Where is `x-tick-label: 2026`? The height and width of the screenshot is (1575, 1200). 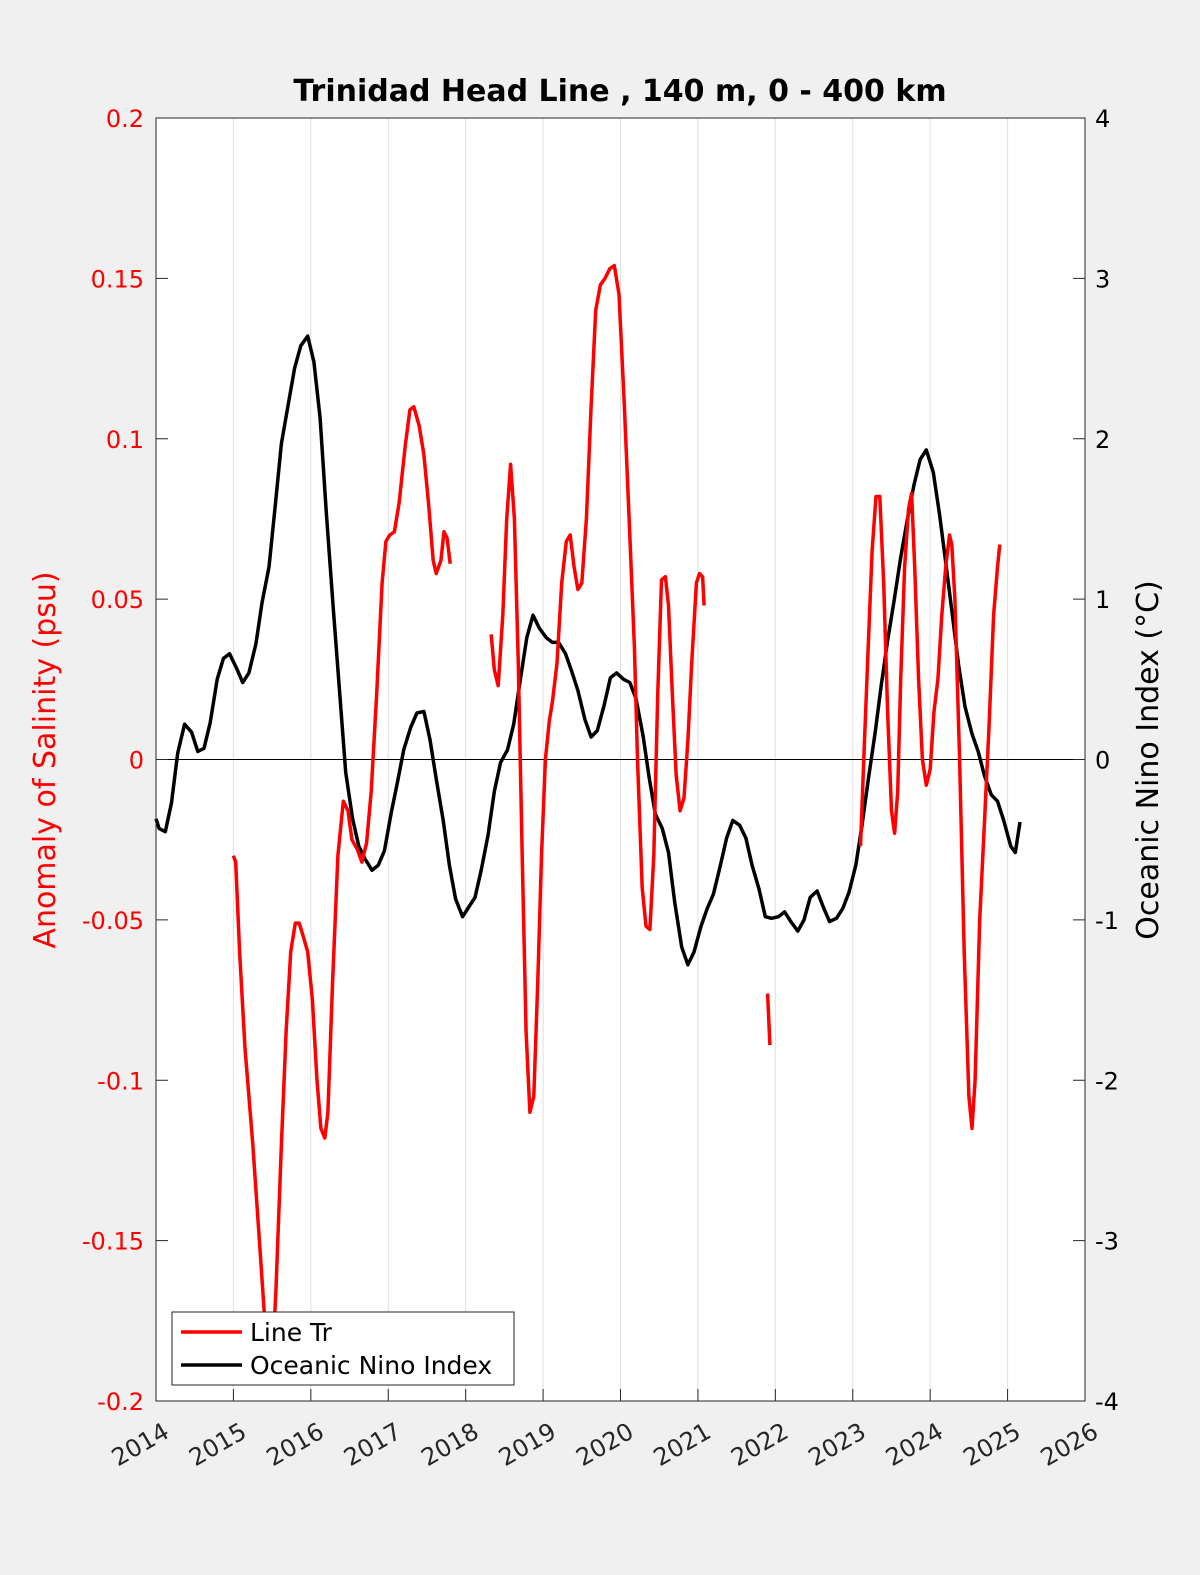 x-tick-label: 2026 is located at coordinates (1069, 1444).